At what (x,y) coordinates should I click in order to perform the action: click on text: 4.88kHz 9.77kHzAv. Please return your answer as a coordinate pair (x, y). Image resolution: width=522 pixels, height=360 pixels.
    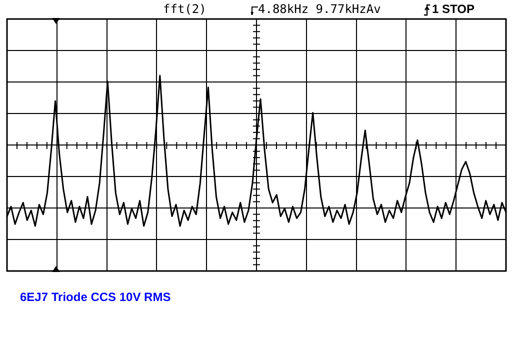
    Looking at the image, I should click on (319, 9).